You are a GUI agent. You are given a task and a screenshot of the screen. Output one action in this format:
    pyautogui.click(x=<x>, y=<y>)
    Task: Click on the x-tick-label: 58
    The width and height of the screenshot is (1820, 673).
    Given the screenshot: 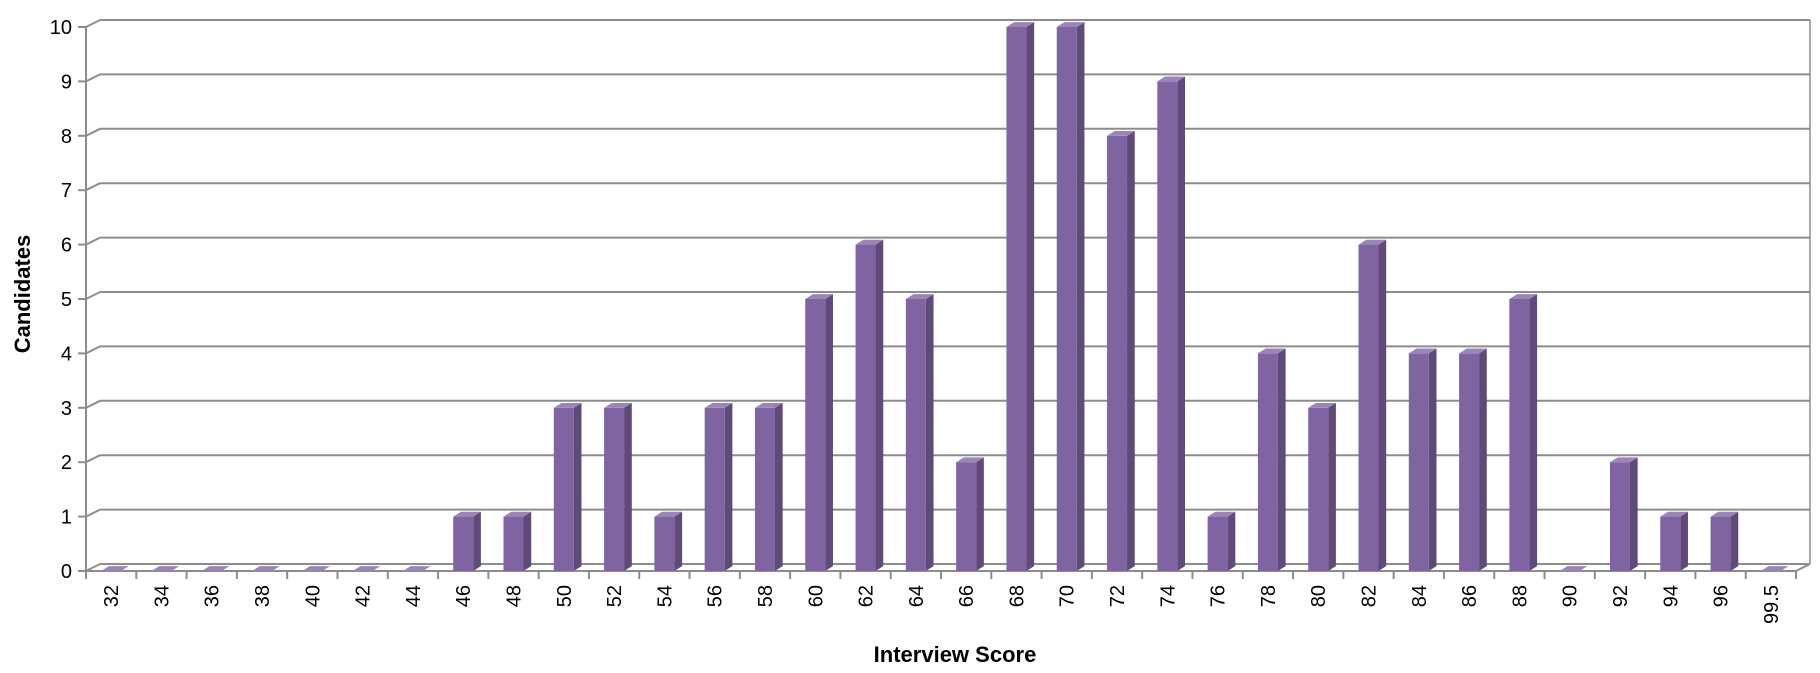 What is the action you would take?
    pyautogui.click(x=766, y=596)
    